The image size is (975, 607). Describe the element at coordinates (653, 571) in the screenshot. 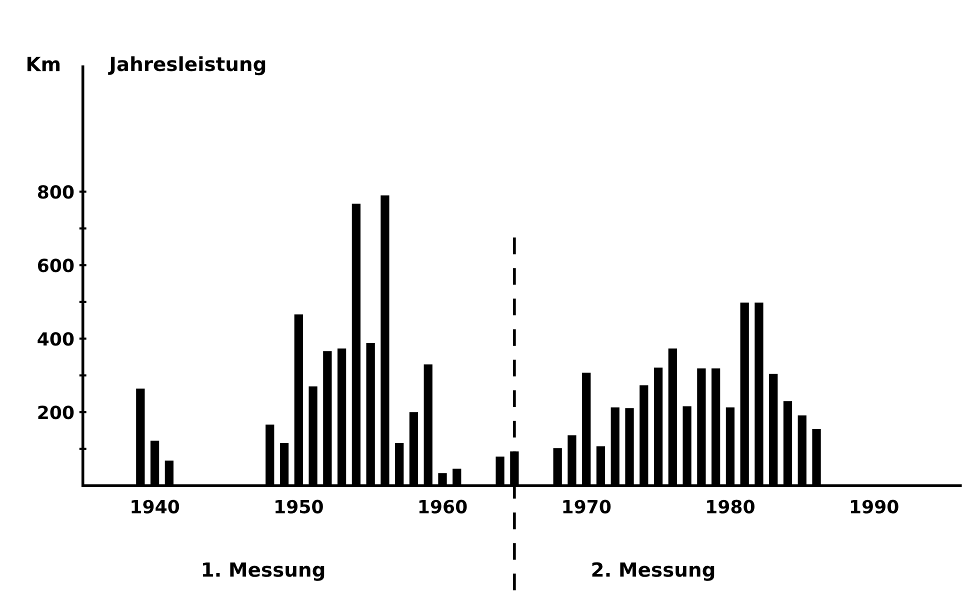

I see `text: 2. Messung` at that location.